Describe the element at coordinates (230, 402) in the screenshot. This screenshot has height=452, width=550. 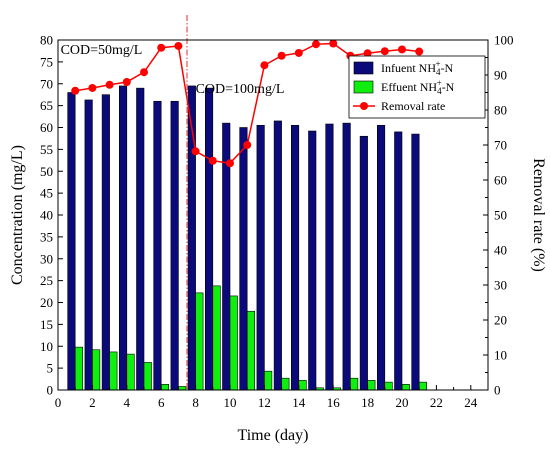
I see `x-tick-label: 10` at that location.